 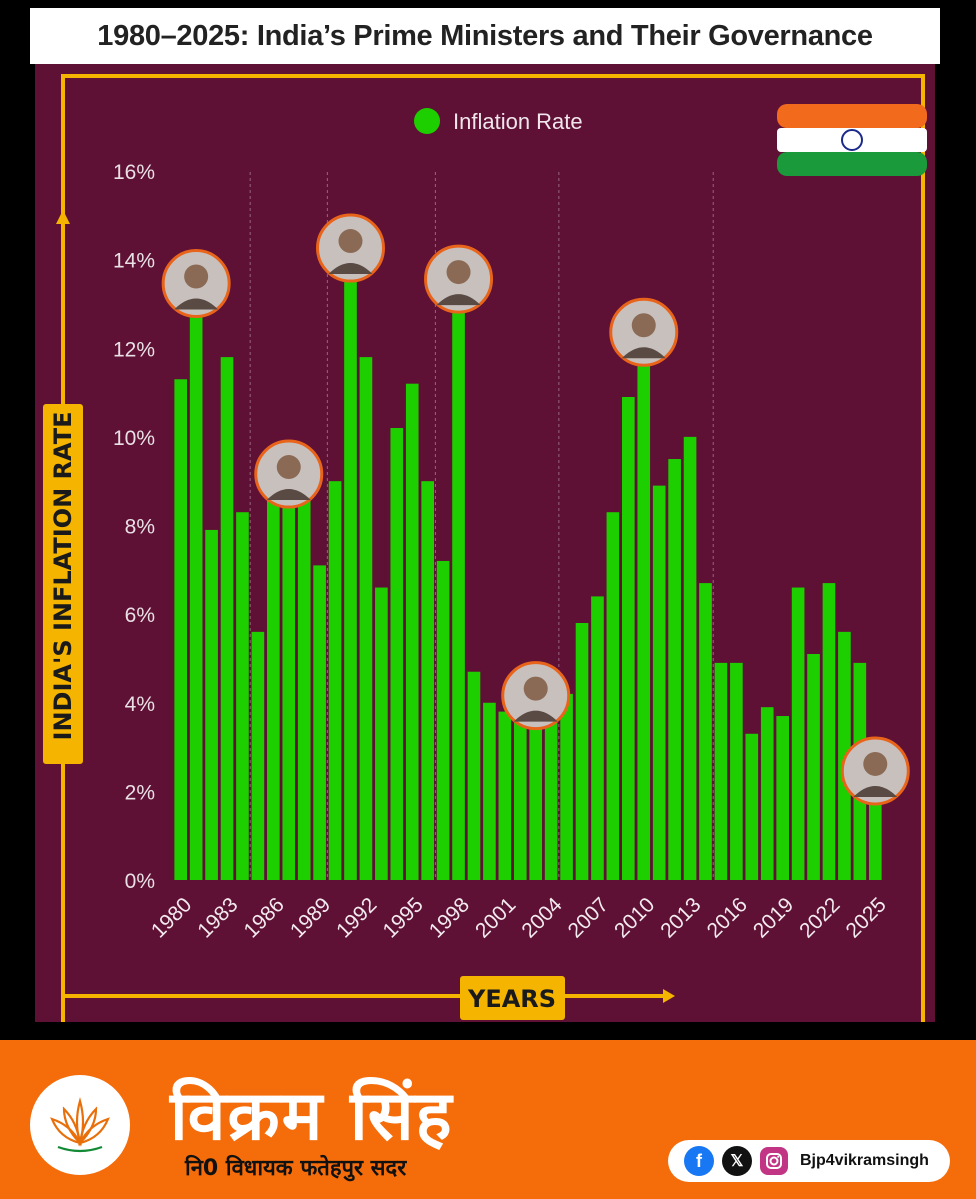 What do you see at coordinates (588, 917) in the screenshot?
I see `x-tick-label: 2007` at bounding box center [588, 917].